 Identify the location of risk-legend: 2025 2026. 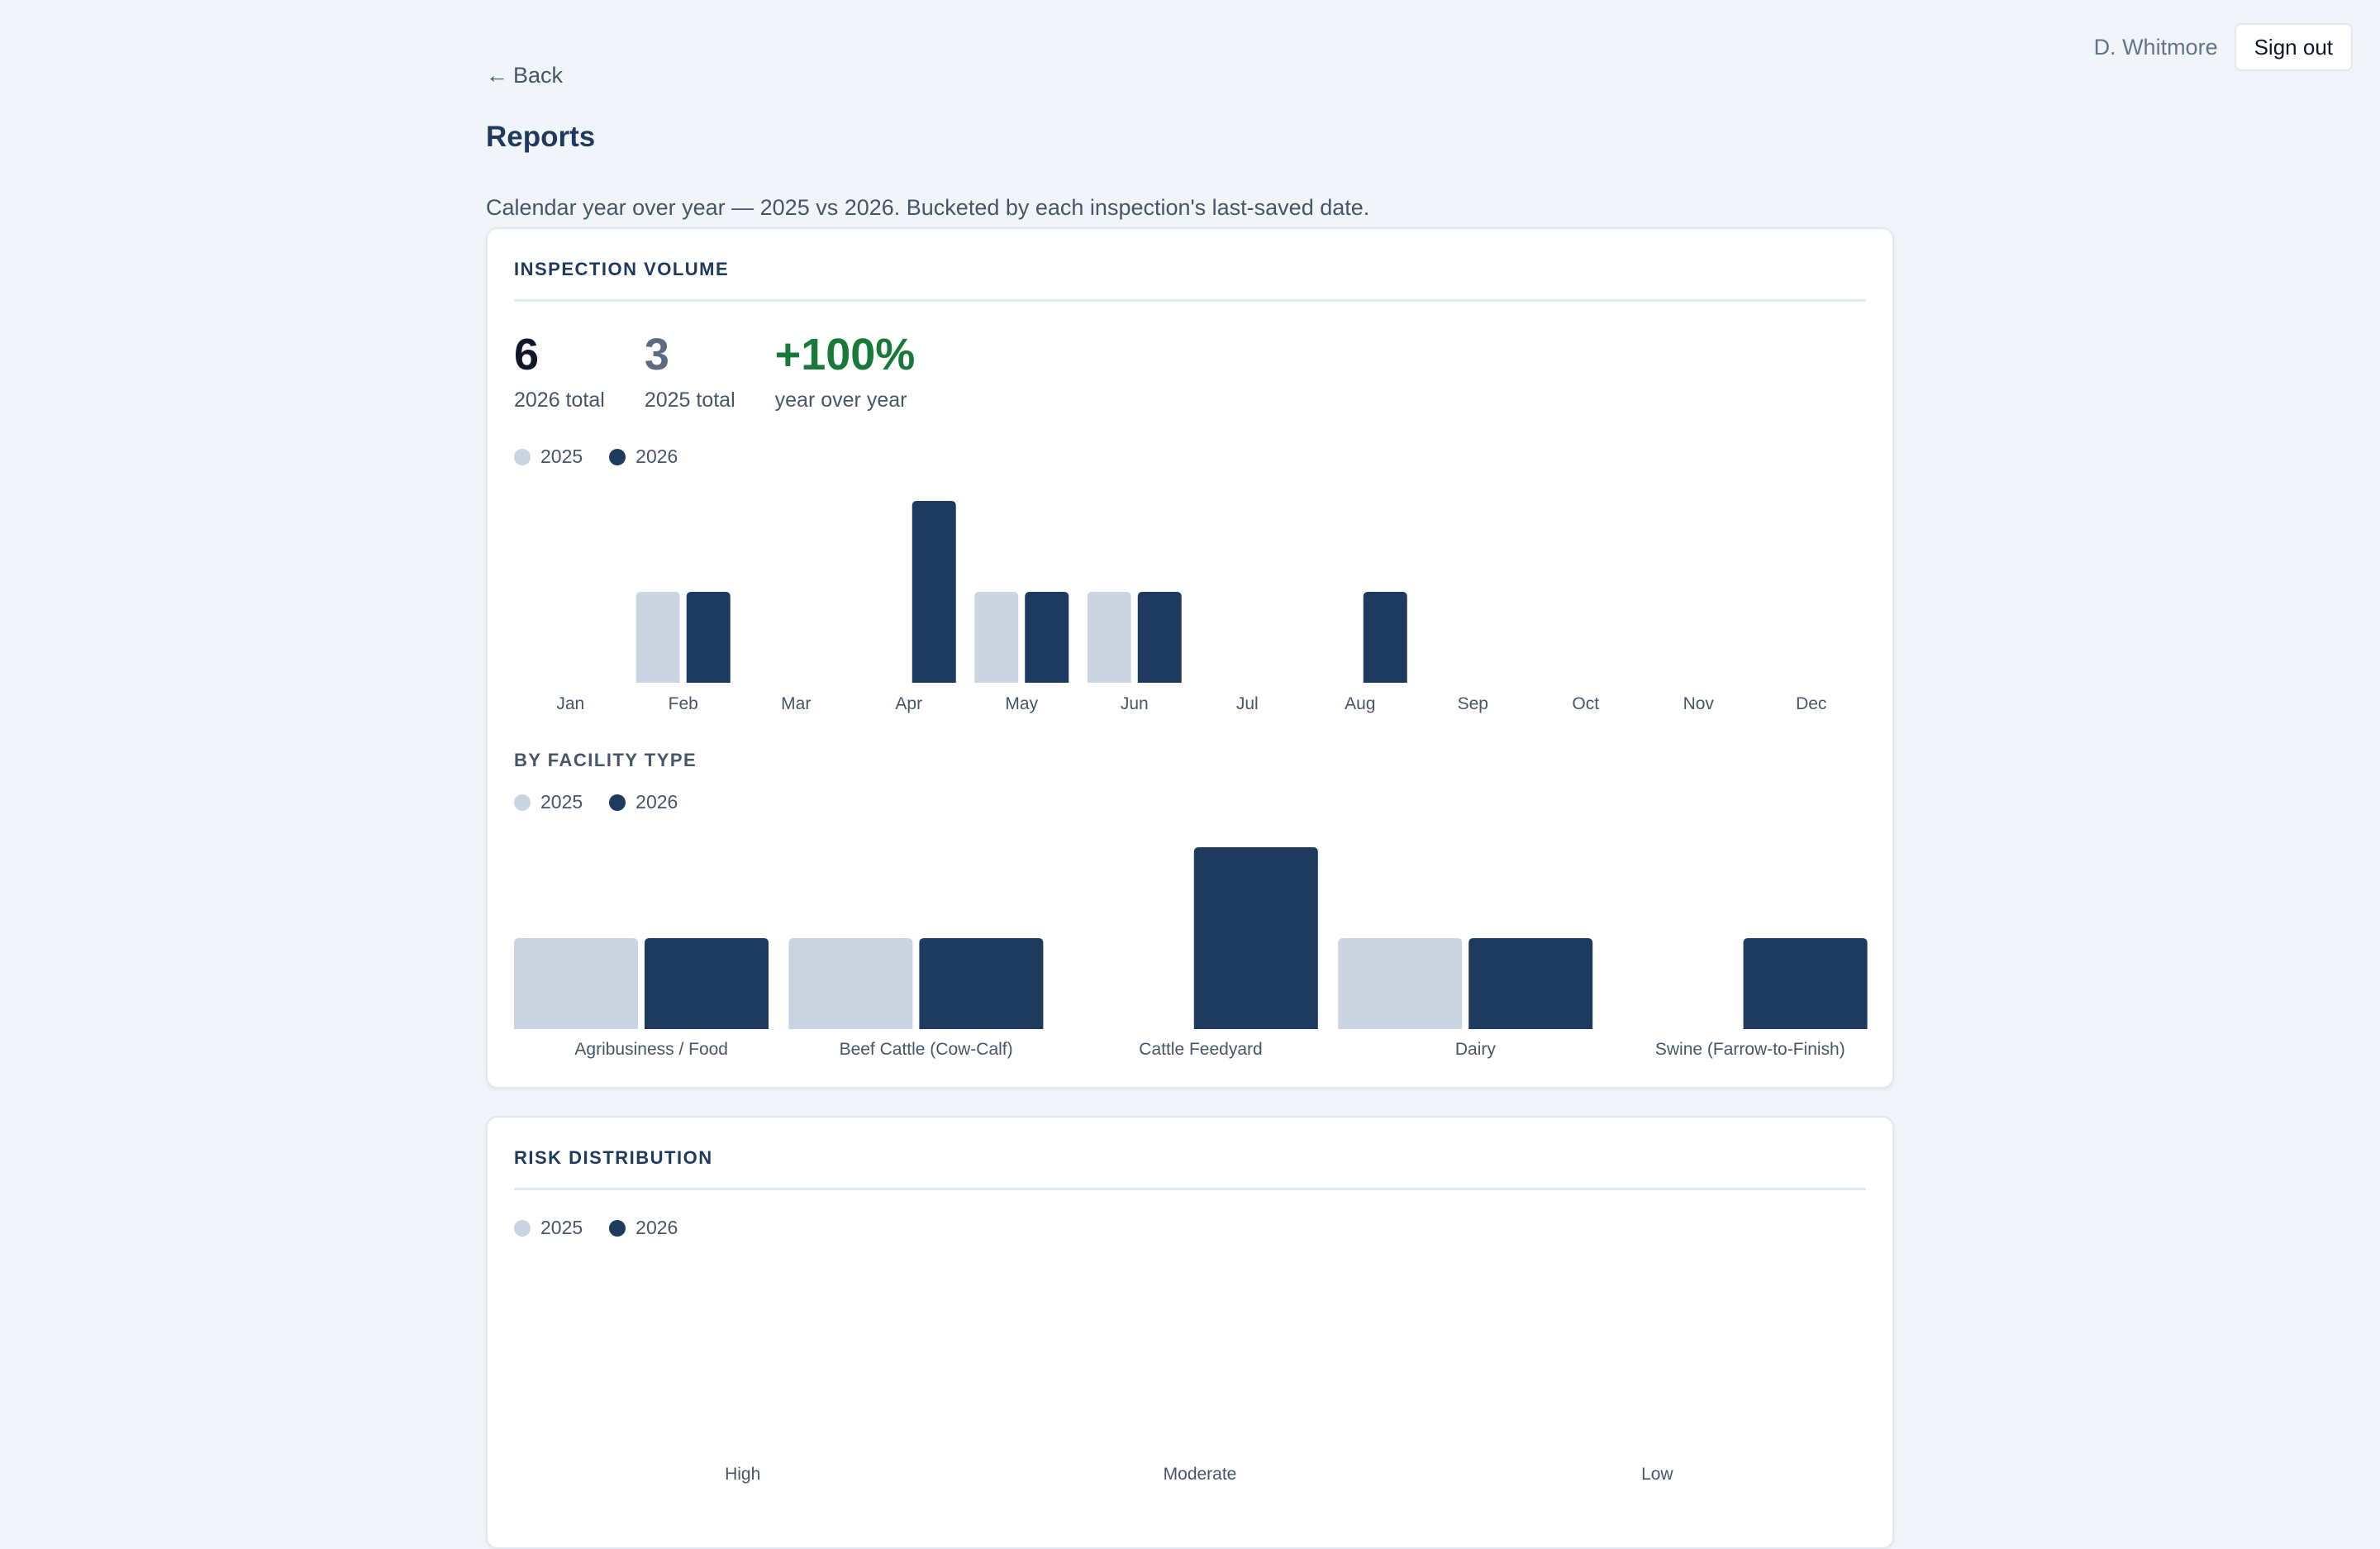
(596, 1228).